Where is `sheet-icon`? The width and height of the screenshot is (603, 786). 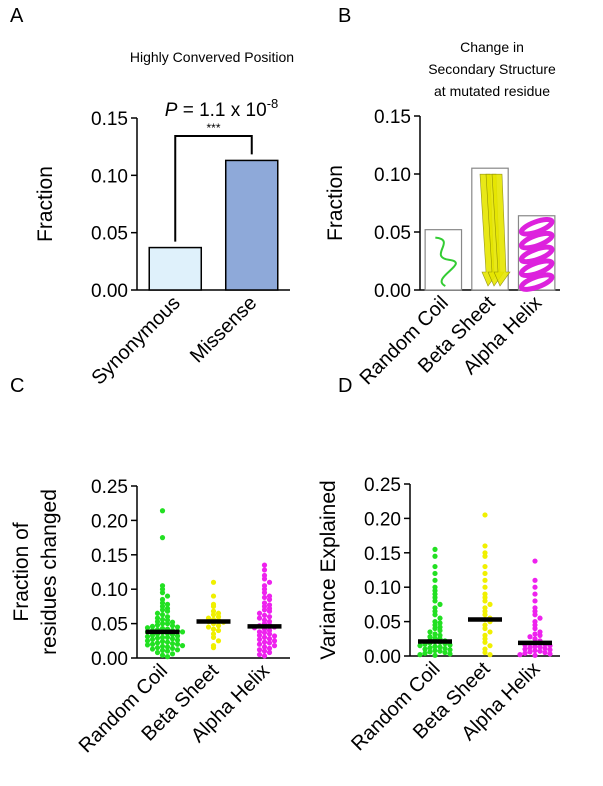
sheet-icon is located at coordinates (501, 230).